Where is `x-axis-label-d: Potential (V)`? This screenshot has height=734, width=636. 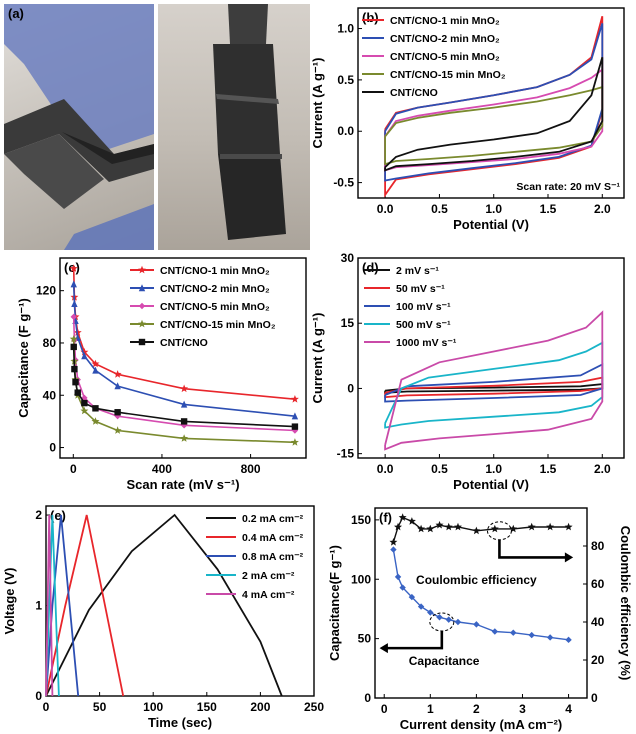
x-axis-label-d: Potential (V) is located at coordinates (491, 484).